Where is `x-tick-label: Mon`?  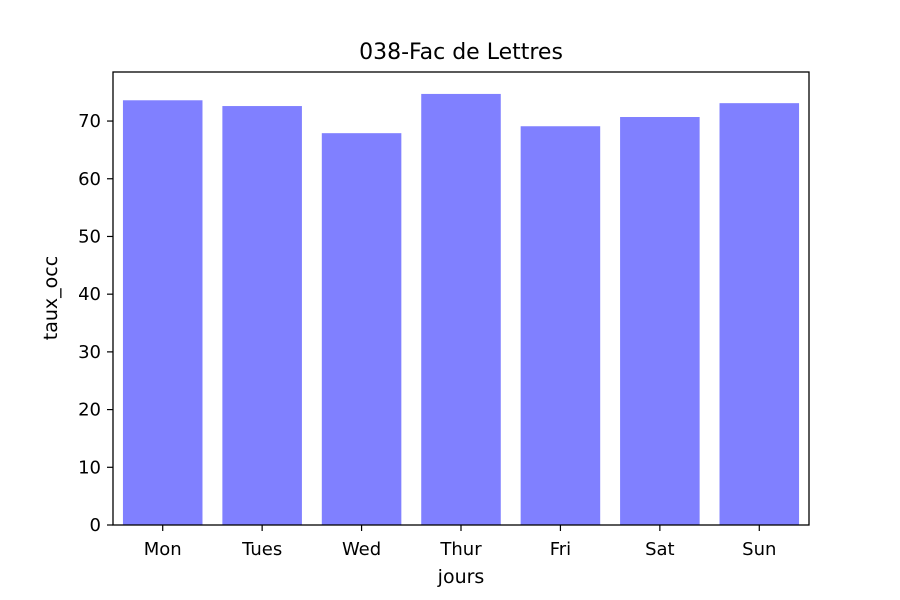 x-tick-label: Mon is located at coordinates (163, 549).